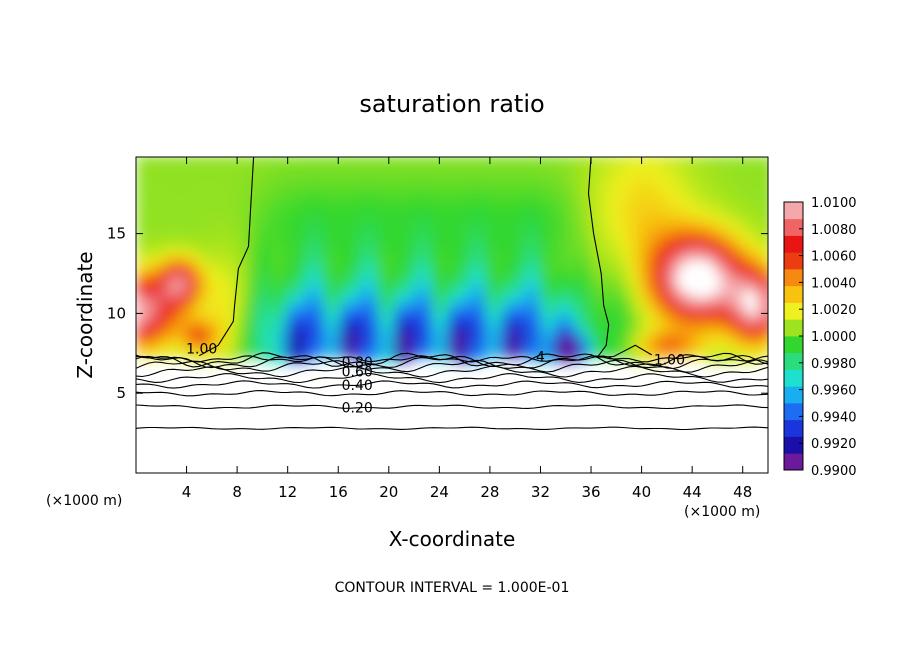  Describe the element at coordinates (237, 492) in the screenshot. I see `x-tick-label: 8` at that location.